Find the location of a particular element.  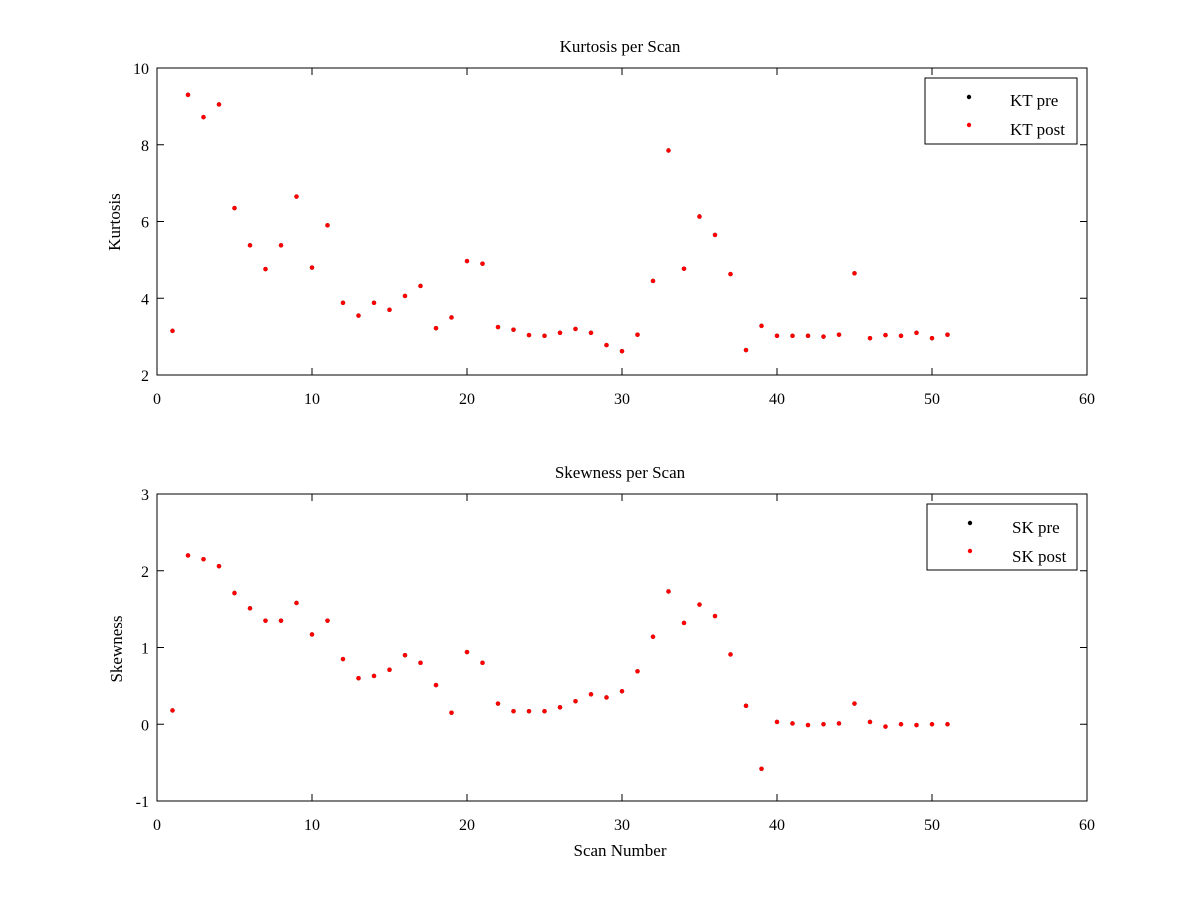

kurtosis-legend-label-pre: KT pre is located at coordinates (1034, 100).